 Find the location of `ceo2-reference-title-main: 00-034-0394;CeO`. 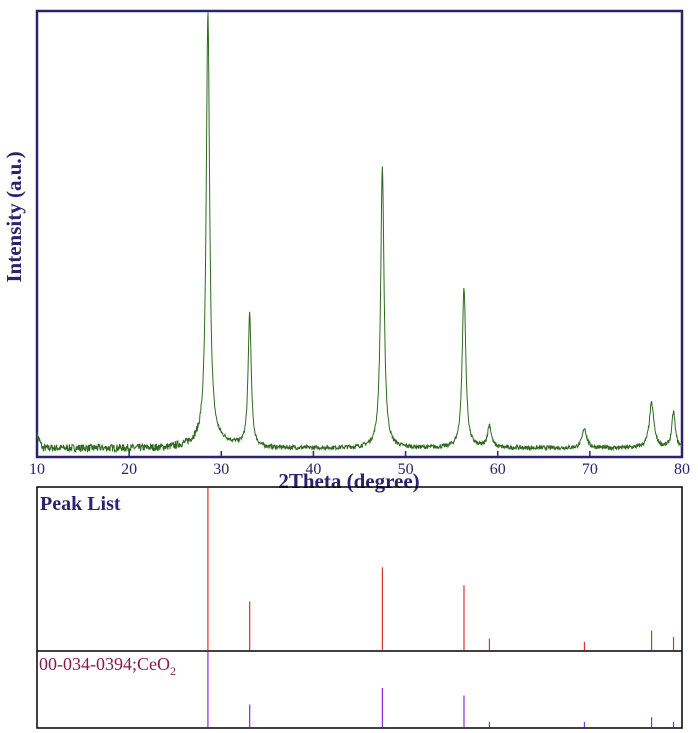

ceo2-reference-title-main: 00-034-0394;CeO is located at coordinates (104, 664).